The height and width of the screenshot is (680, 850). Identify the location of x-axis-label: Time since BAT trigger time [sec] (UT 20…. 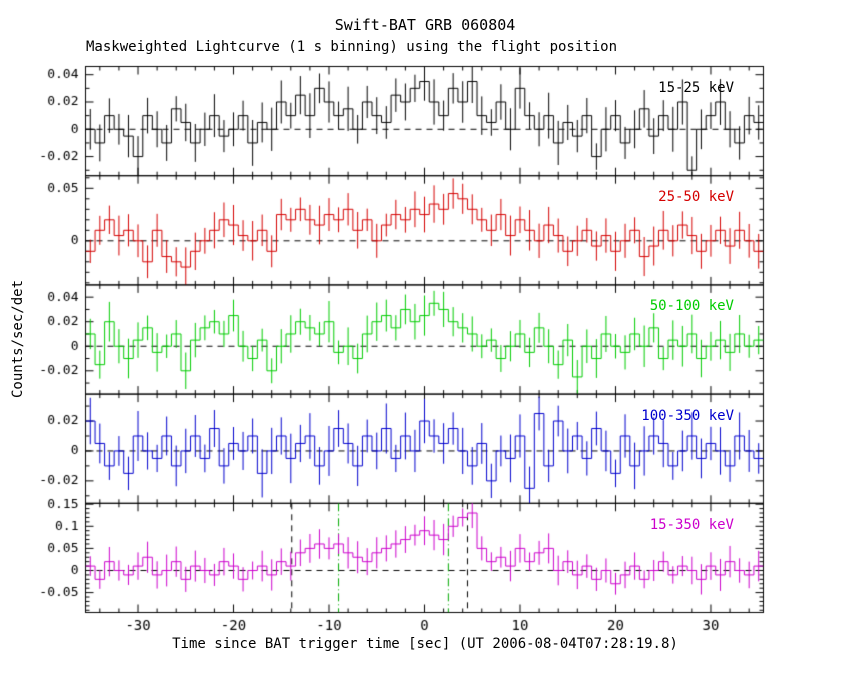
(425, 644).